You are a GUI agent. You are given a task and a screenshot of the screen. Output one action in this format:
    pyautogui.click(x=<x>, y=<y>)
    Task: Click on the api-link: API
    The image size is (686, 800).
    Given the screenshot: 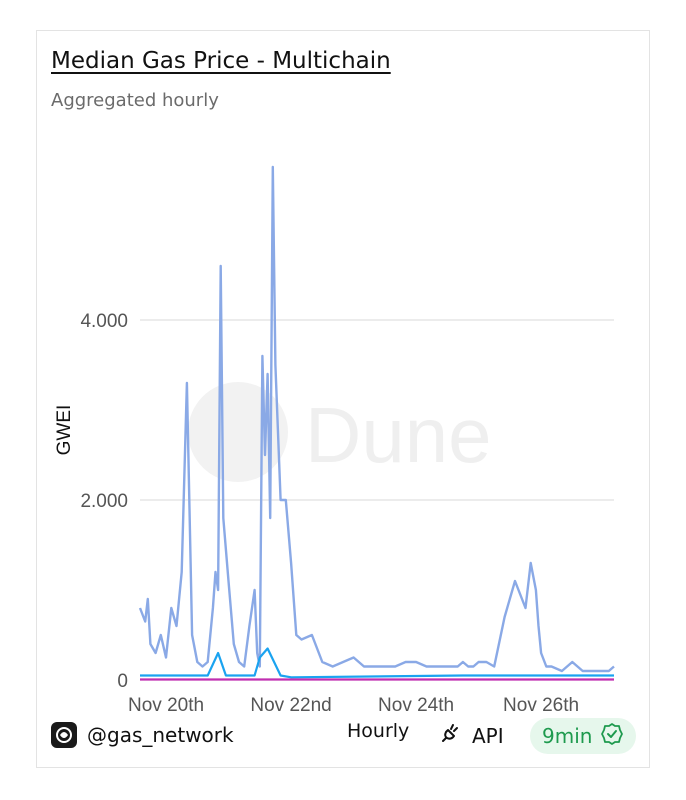 What is the action you would take?
    pyautogui.click(x=472, y=735)
    